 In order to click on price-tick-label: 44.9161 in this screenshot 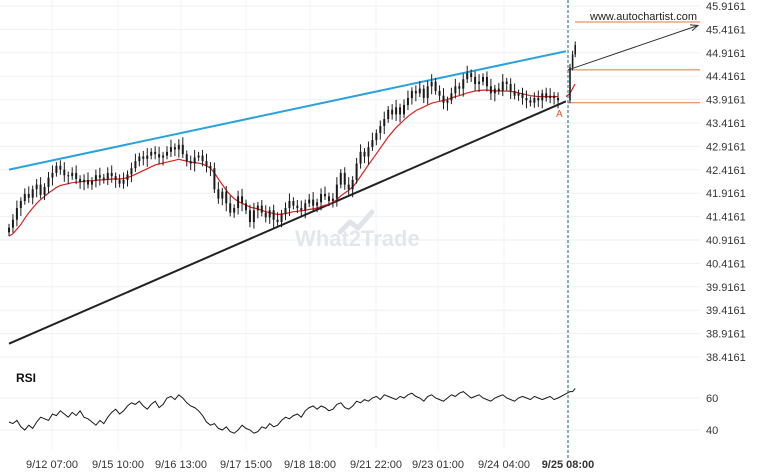, I will do `click(726, 54)`.